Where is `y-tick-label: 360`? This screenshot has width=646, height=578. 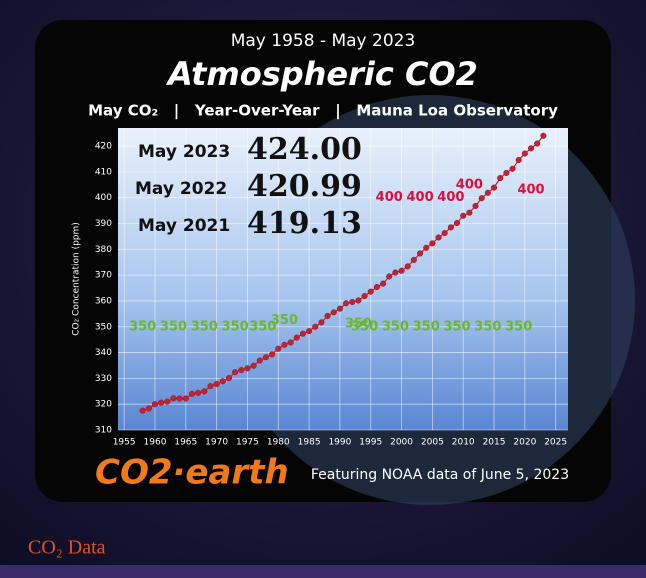 y-tick-label: 360 is located at coordinates (103, 301).